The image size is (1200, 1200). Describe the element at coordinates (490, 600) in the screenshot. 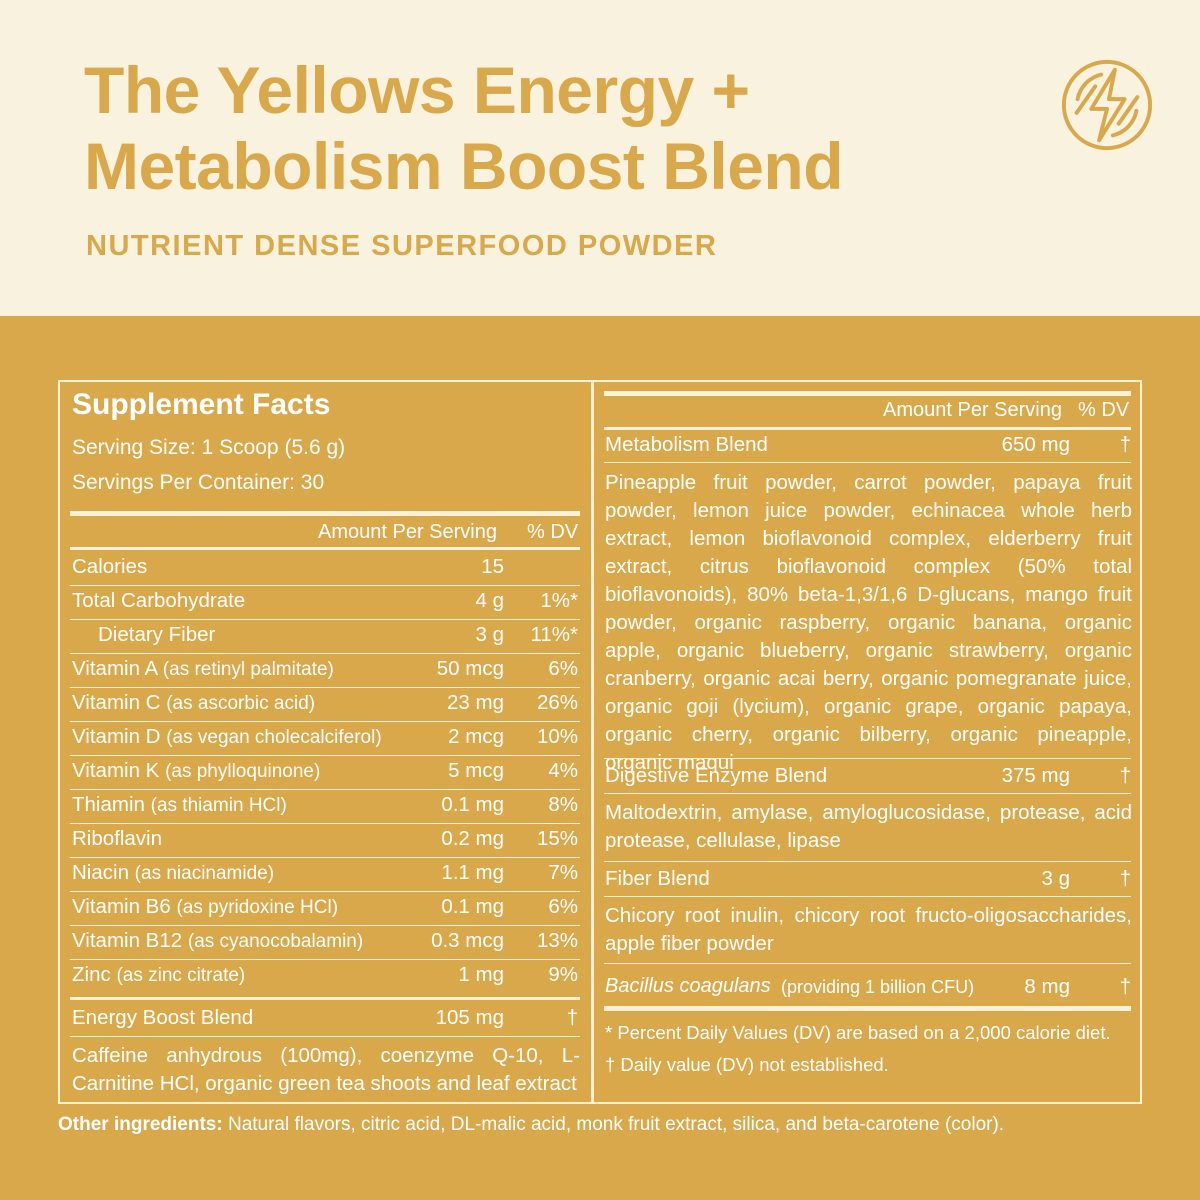

I see `nutrient-amount: 4 g` at that location.